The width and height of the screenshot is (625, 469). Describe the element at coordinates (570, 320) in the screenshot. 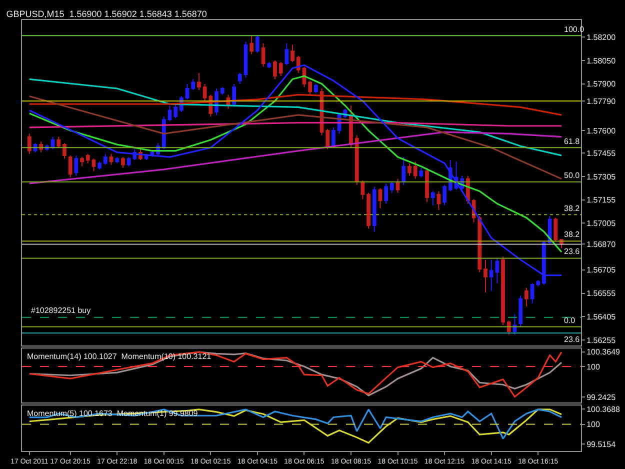

I see `annotation: 0.0` at that location.